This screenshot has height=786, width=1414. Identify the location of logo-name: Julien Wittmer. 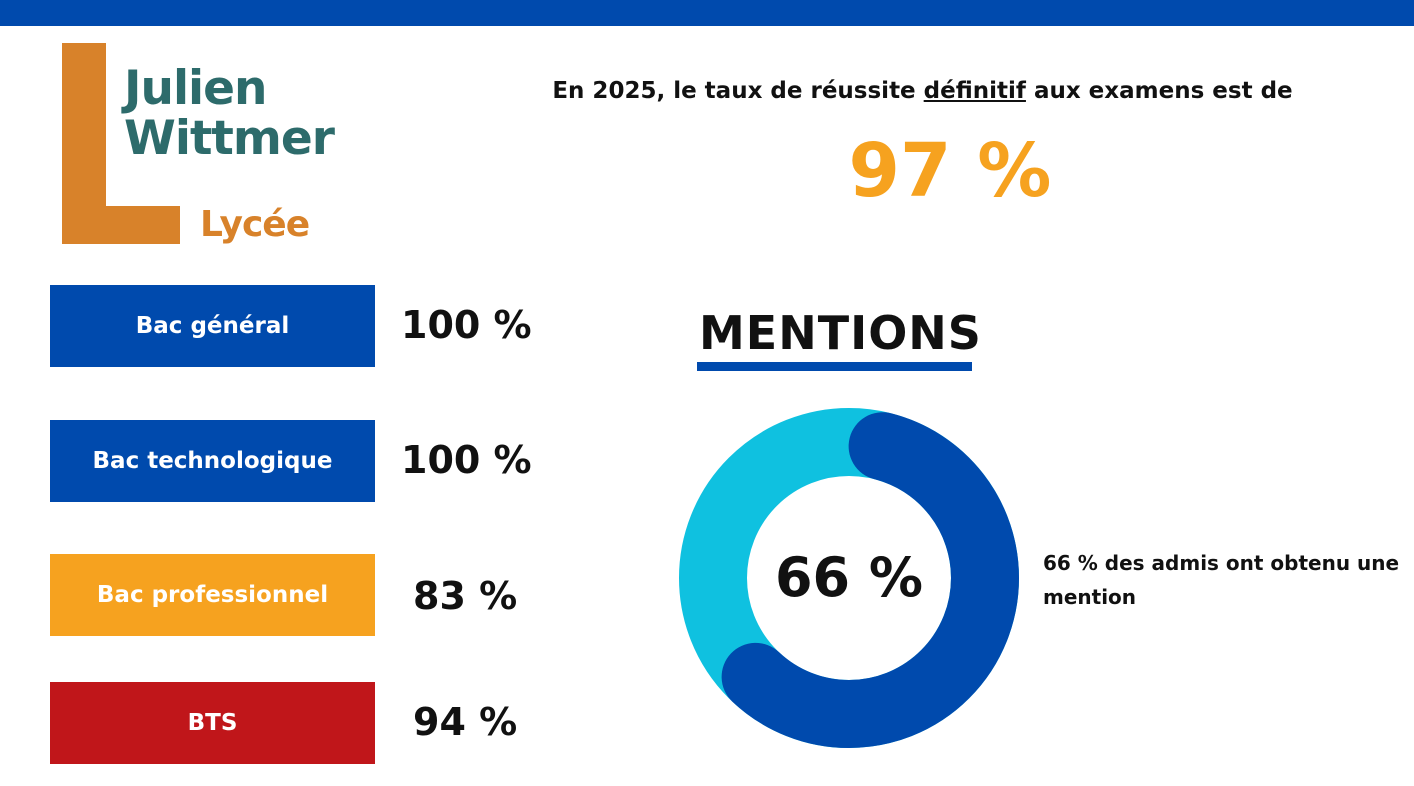
(229, 113).